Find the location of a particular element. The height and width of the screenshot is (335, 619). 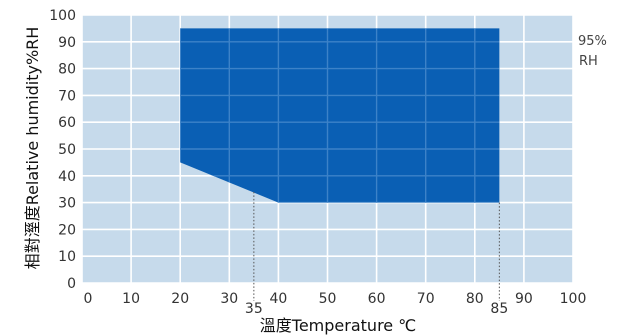

marker-label: 85 is located at coordinates (499, 309).